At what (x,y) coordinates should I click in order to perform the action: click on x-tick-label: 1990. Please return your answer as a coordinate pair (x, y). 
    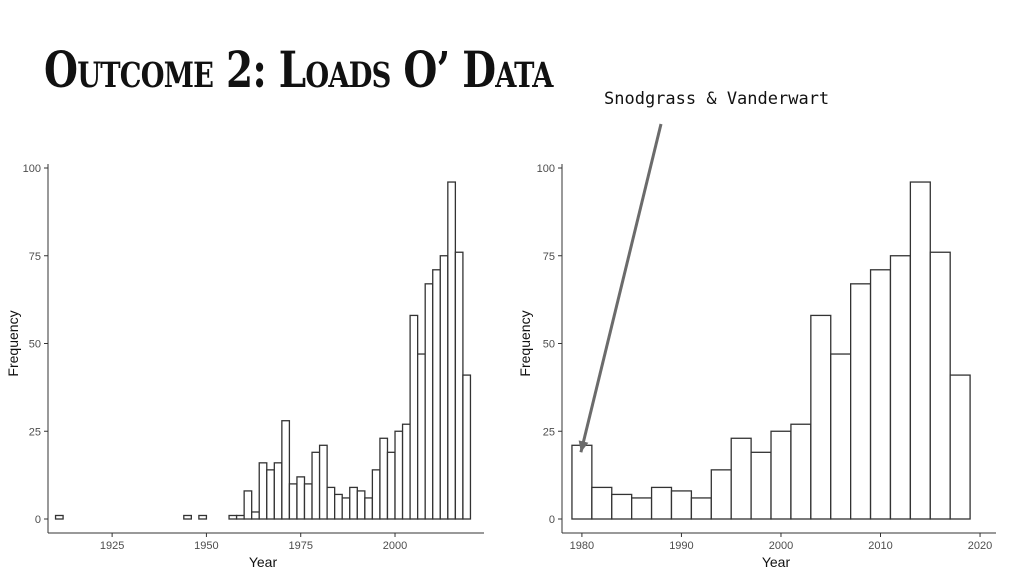
    Looking at the image, I should click on (681, 546).